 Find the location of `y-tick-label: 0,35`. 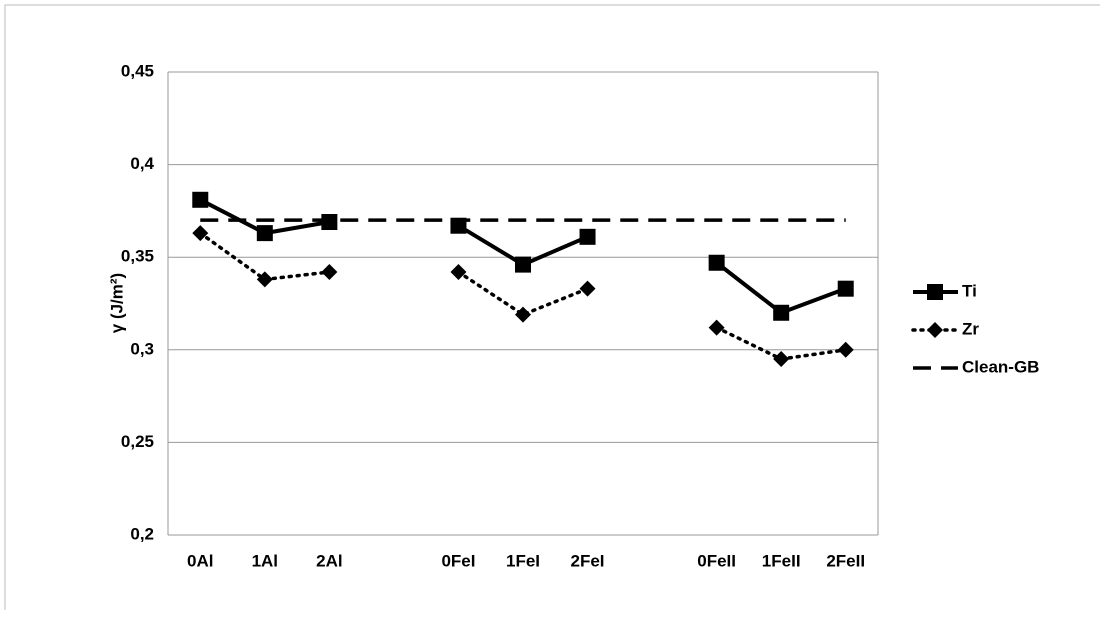

y-tick-label: 0,35 is located at coordinates (137, 256).